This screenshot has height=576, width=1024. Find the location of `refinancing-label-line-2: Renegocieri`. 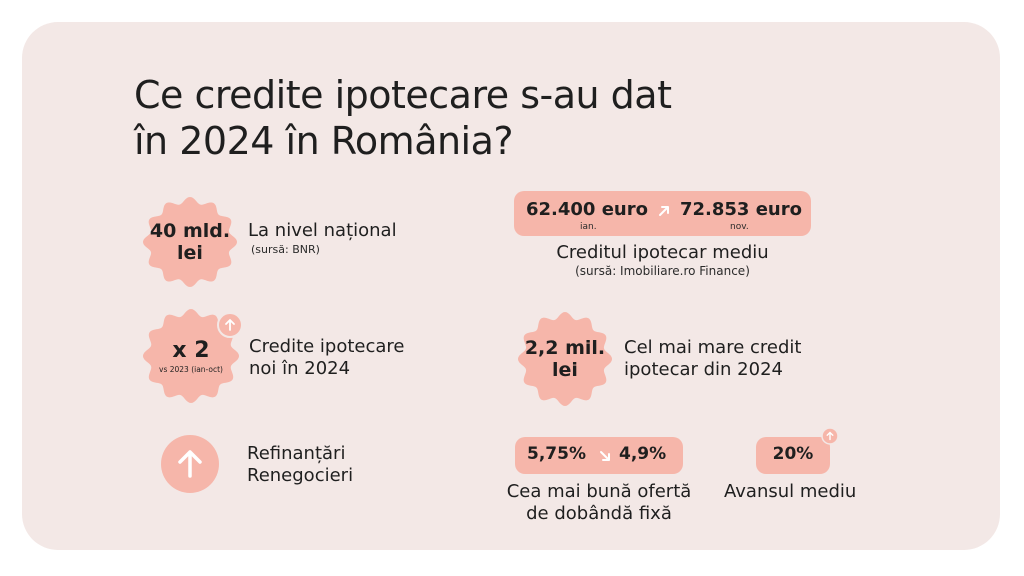

refinancing-label-line-2: Renegocieri is located at coordinates (300, 475).